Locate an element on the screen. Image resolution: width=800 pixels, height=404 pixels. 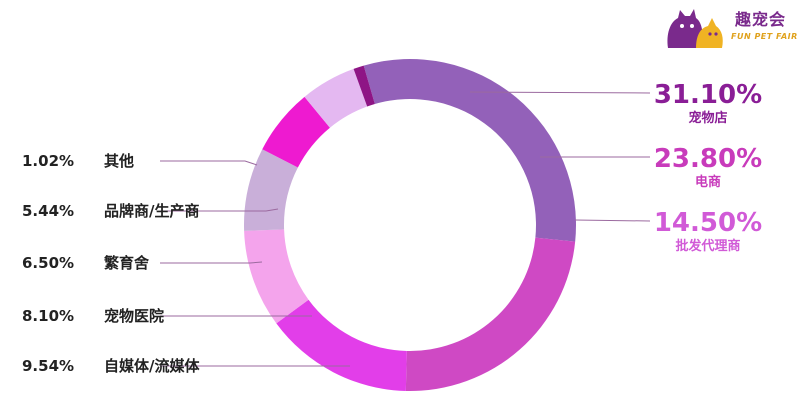
slice-3-arc is located at coordinates (341, 345).